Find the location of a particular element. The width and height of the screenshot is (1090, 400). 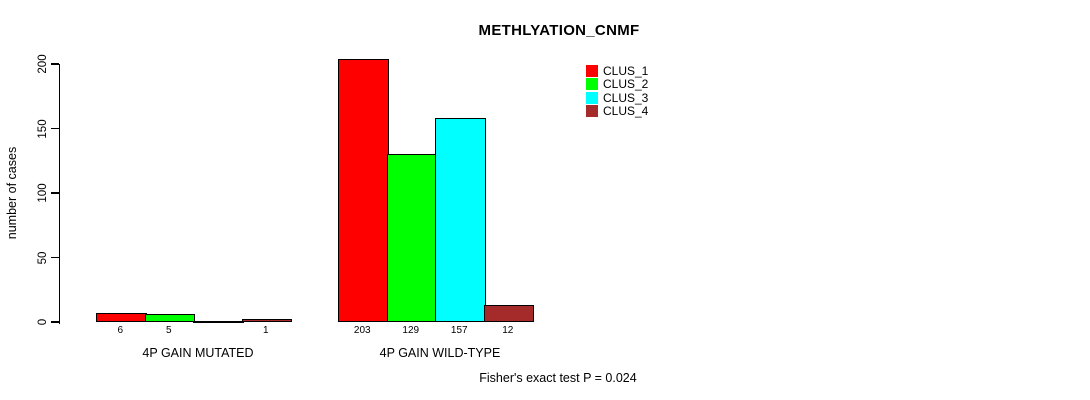

y-axis-tick-label: 150 is located at coordinates (43, 128).